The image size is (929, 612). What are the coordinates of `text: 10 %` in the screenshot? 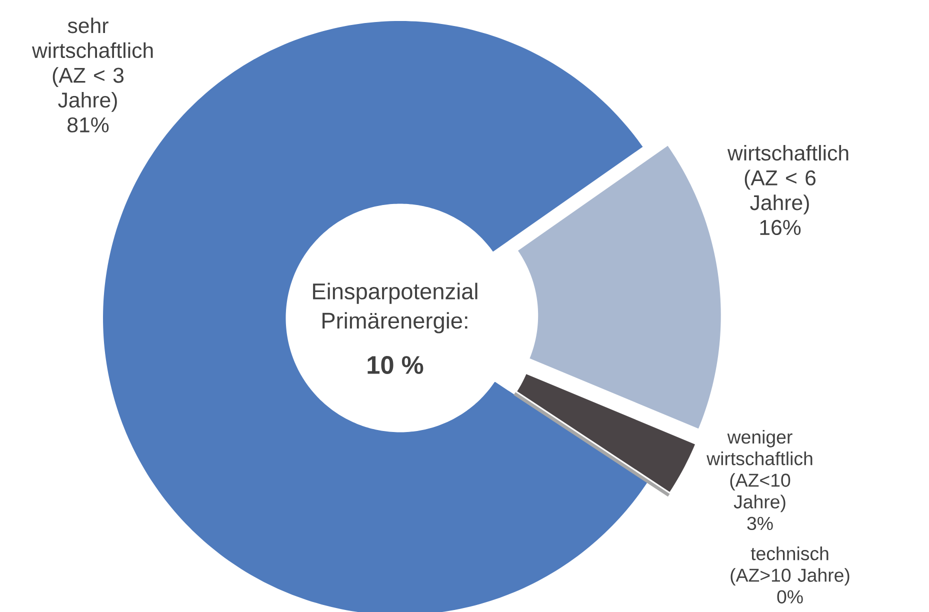 It's located at (396, 365).